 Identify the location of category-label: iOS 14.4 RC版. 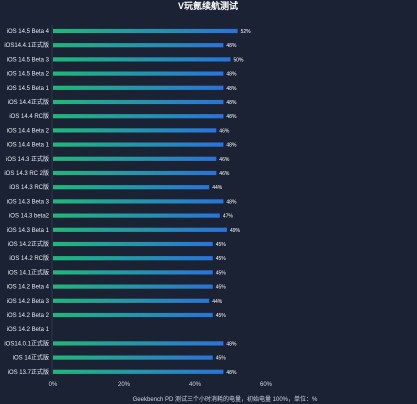
(29, 116).